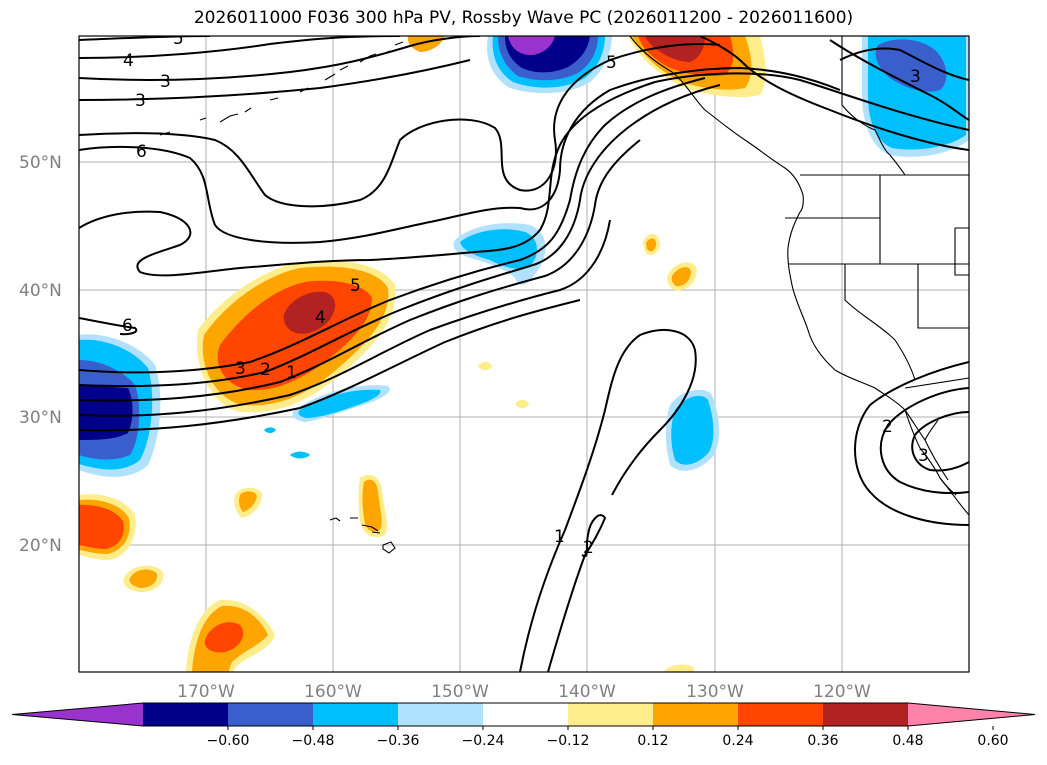  What do you see at coordinates (309, 312) in the screenshot?
I see `positive-anomaly-central-max` at bounding box center [309, 312].